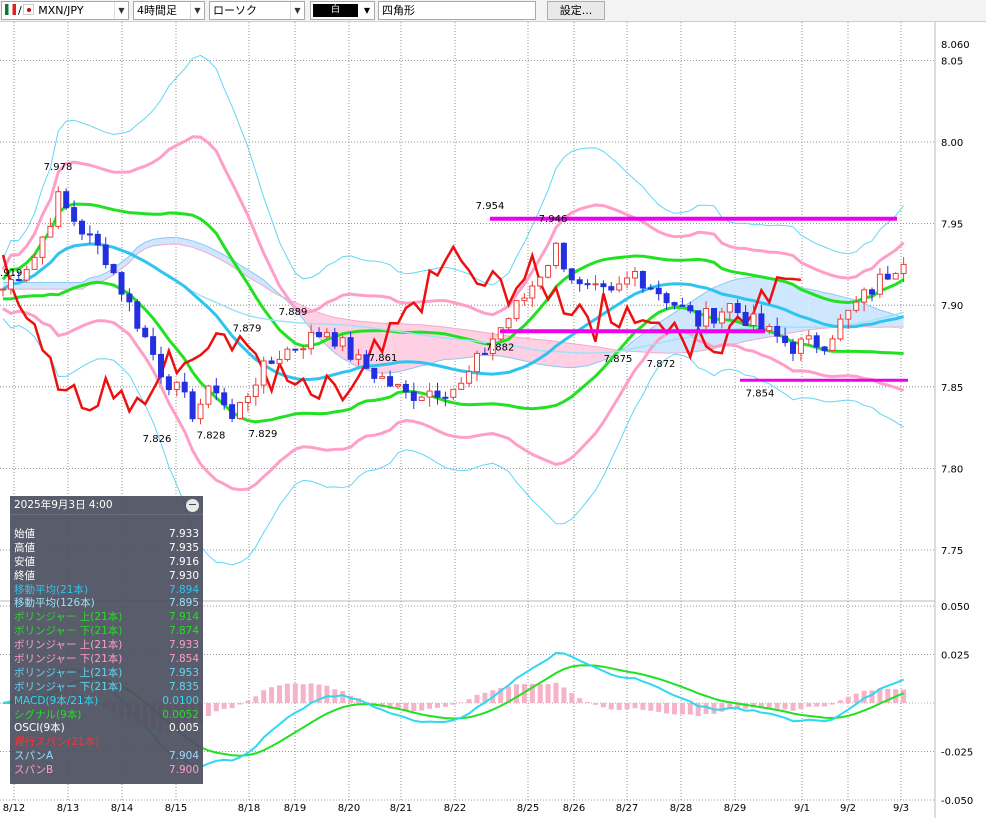 The image size is (986, 818). What do you see at coordinates (106, 591) in the screenshot?
I see `info-row: 移動平均(21本) 7.894` at bounding box center [106, 591].